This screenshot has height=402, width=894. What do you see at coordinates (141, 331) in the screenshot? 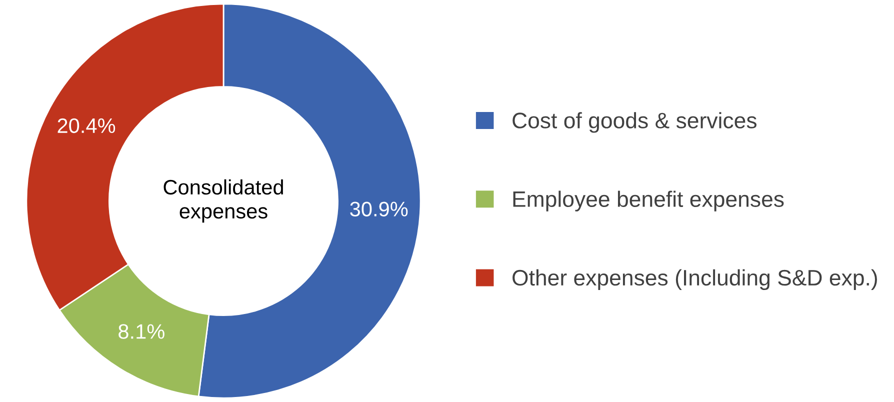
I see `data-label: 8.1%` at bounding box center [141, 331].